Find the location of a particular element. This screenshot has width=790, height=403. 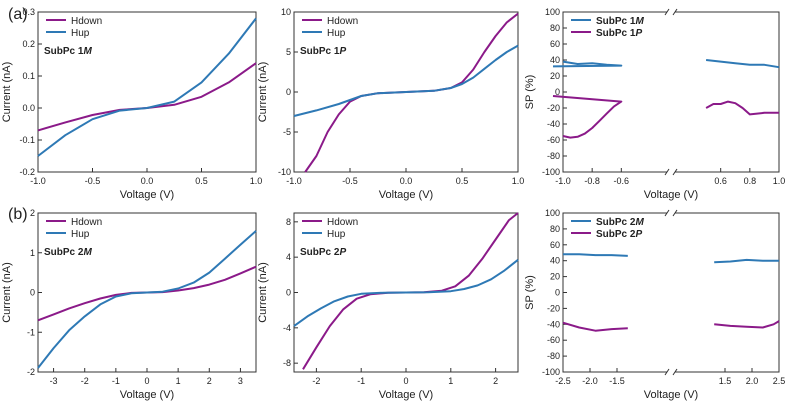

y-tick-label: 0.2 is located at coordinates (28, 44).